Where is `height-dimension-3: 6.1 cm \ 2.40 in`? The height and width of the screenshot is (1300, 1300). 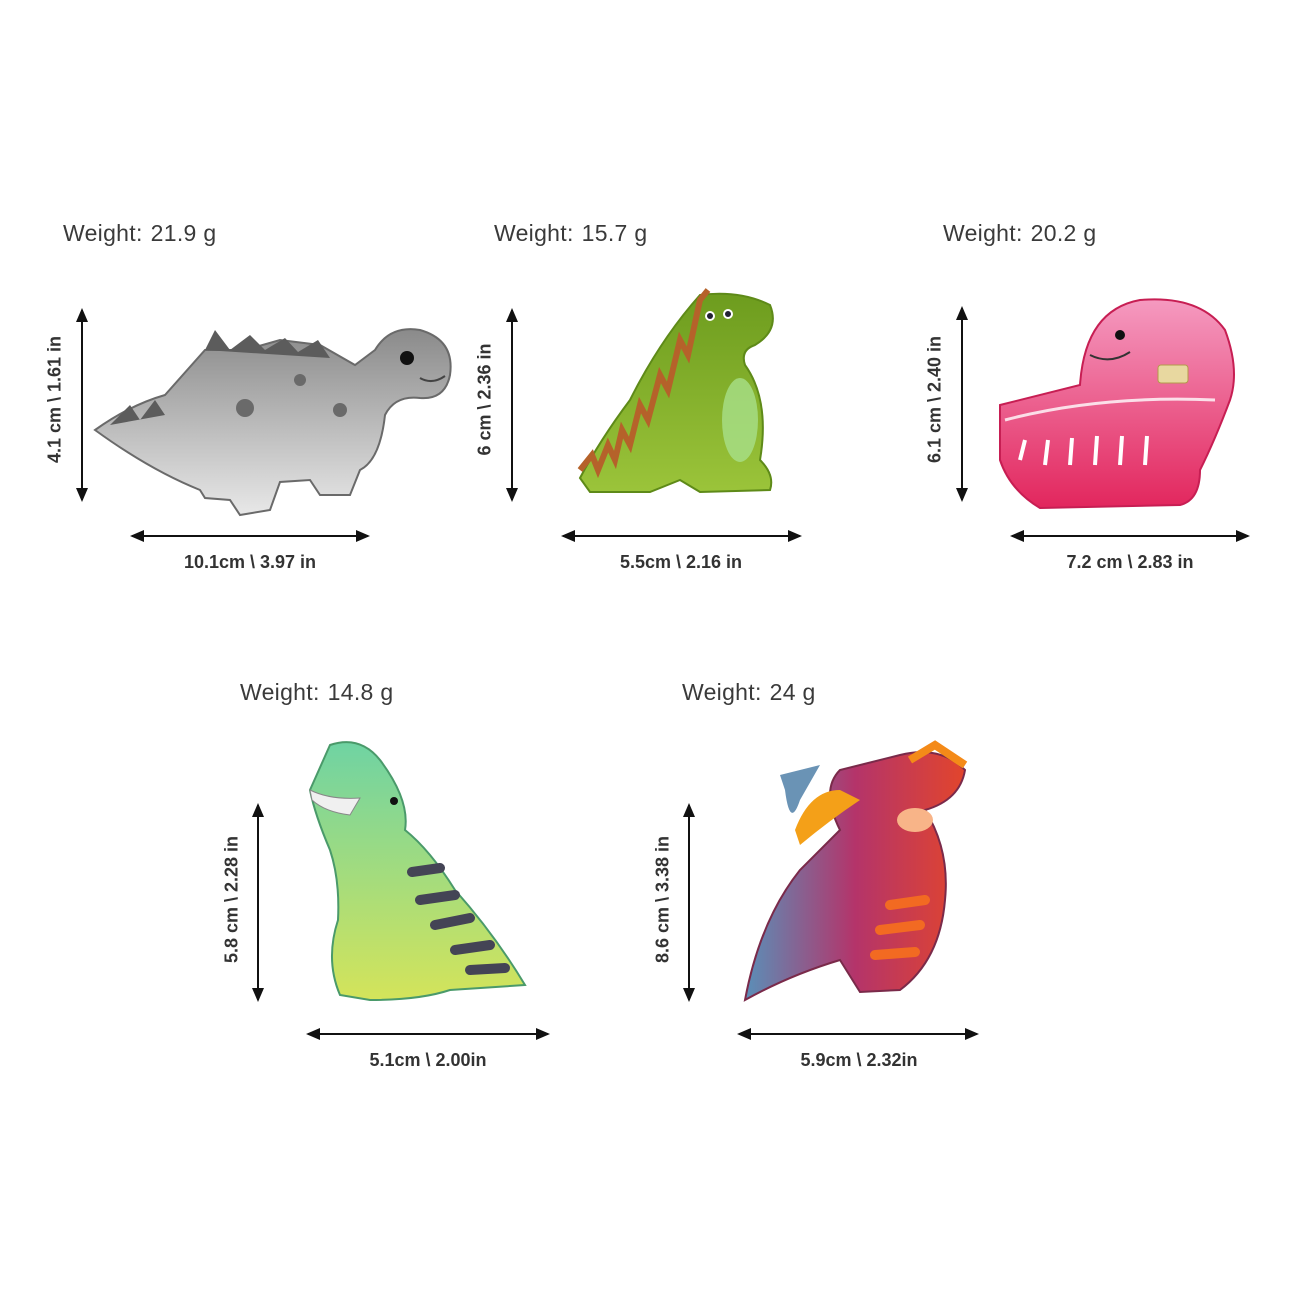 height-dimension-3: 6.1 cm \ 2.40 in is located at coordinates (934, 399).